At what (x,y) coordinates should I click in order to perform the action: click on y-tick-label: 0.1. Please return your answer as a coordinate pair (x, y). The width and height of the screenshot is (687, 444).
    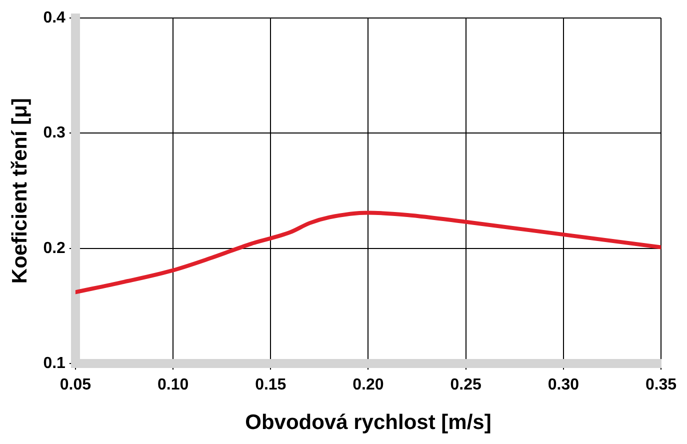
    Looking at the image, I should click on (54, 363).